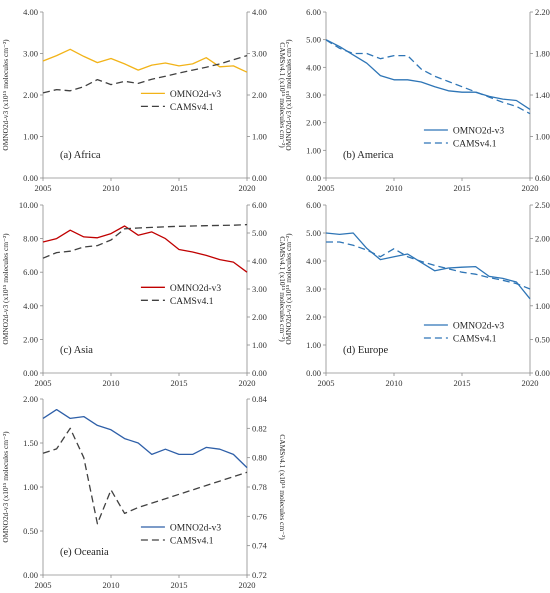 This screenshot has height=593, width=550. Describe the element at coordinates (80, 155) in the screenshot. I see `panel-label: (a) Africa` at that location.